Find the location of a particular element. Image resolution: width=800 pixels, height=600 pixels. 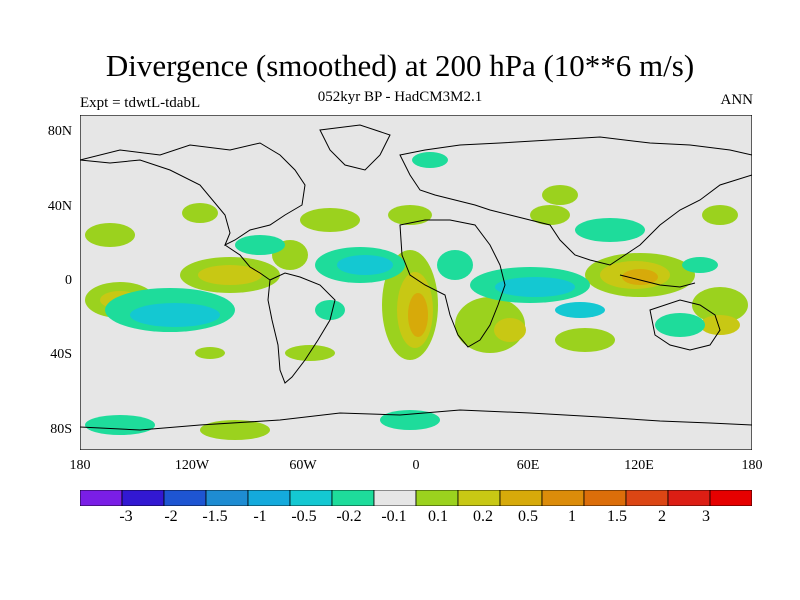

plot-subtitle: 052kyr BP - HadCM3M2.1 is located at coordinates (400, 97).